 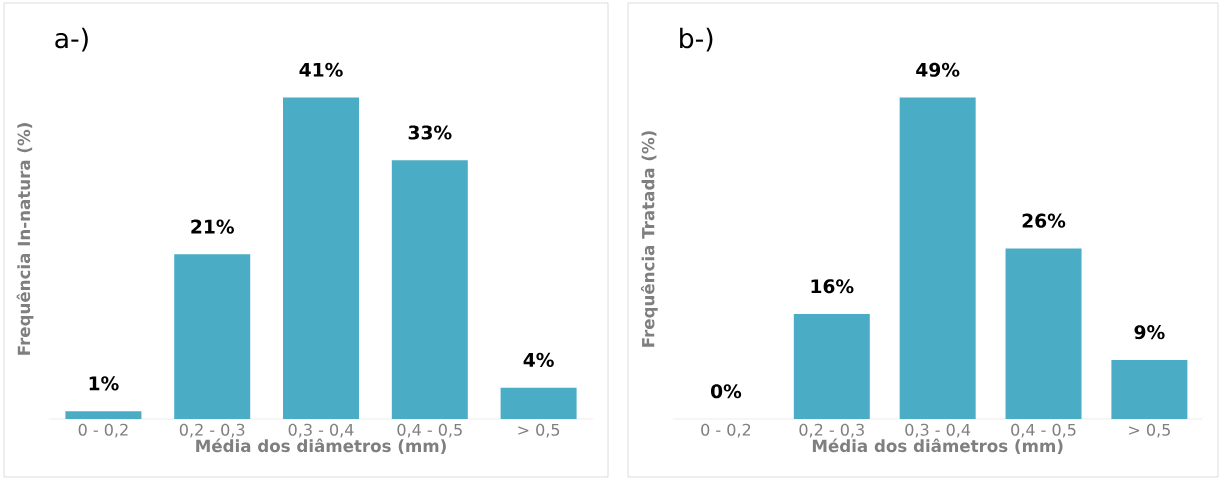 I want to click on data-label: 26%, so click(x=1044, y=220).